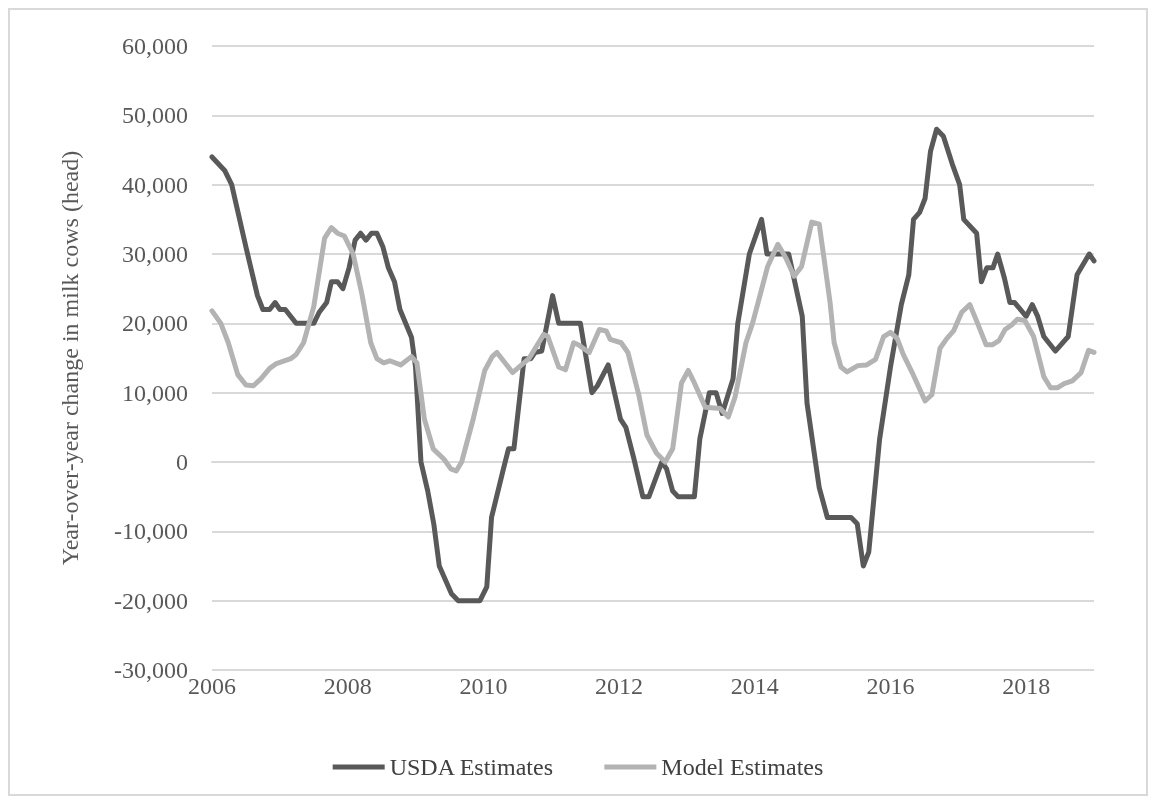 This screenshot has height=806, width=1158. Describe the element at coordinates (471, 767) in the screenshot. I see `legend-label: USDA Estimates` at that location.